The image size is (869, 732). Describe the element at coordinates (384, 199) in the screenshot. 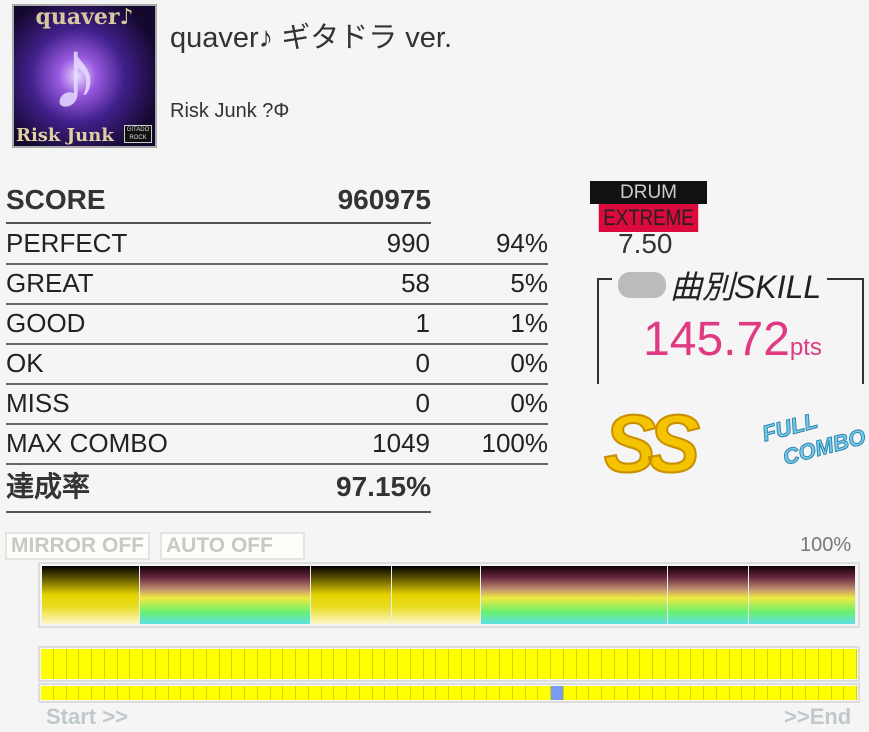

I see `score-value: 960975` at that location.